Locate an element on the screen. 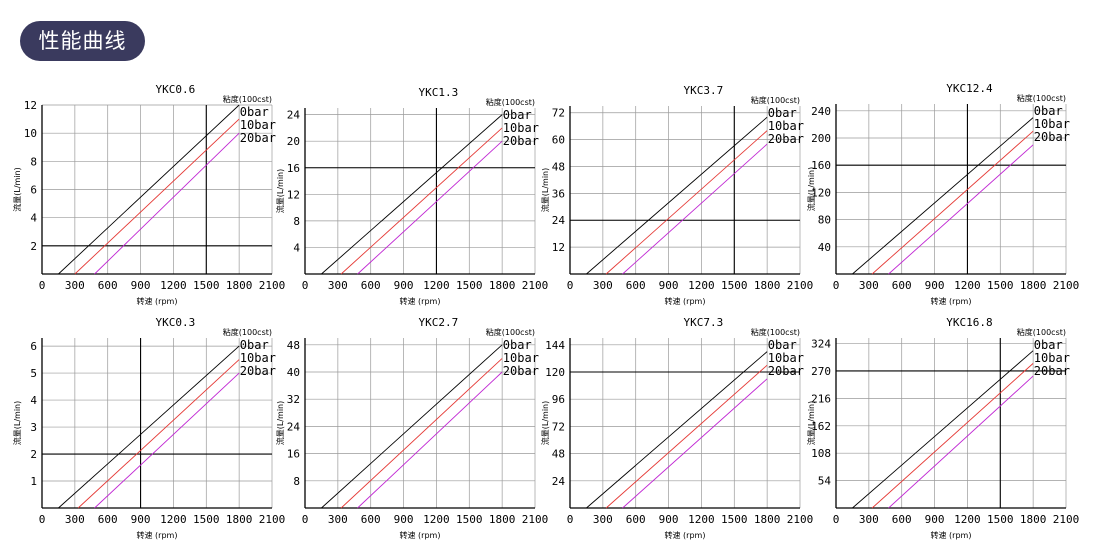  chart-title: YKC0.6 is located at coordinates (176, 89).